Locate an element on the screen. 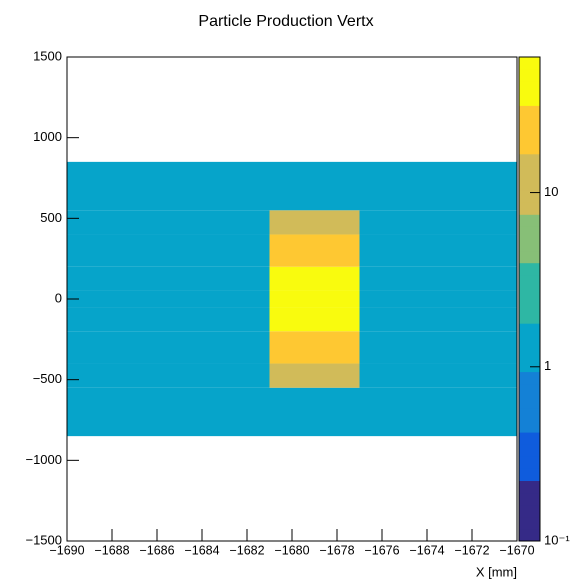 Image resolution: width=572 pixels, height=581 pixels. x-tick-label: −1680 is located at coordinates (291, 550).